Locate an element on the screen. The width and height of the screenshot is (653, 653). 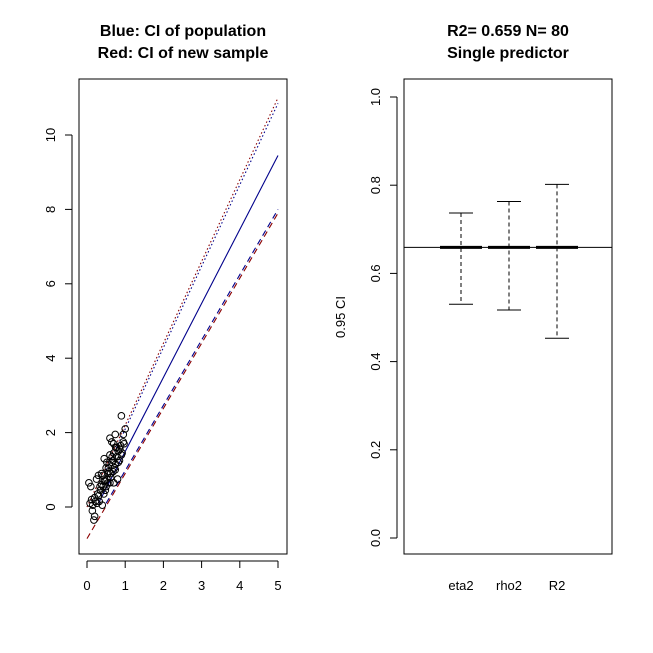
x-category-label: rho2 is located at coordinates (509, 585).